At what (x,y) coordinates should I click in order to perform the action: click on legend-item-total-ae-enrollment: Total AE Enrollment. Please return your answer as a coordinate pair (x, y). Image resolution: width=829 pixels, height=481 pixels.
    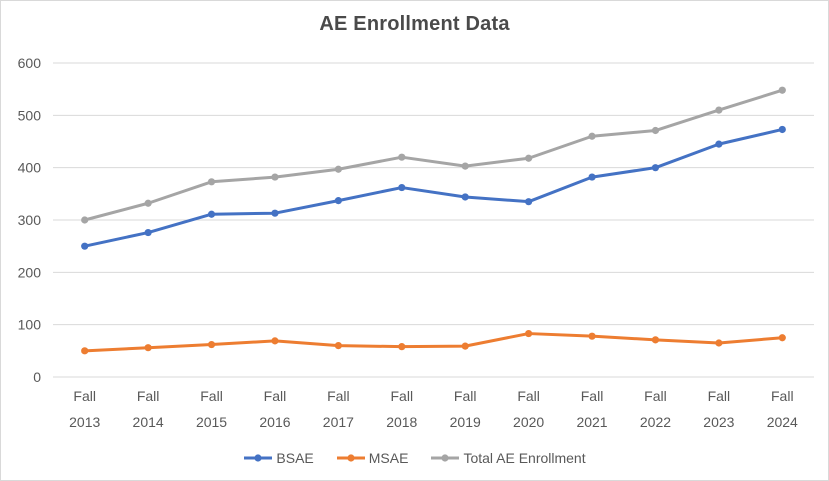
    Looking at the image, I should click on (508, 458).